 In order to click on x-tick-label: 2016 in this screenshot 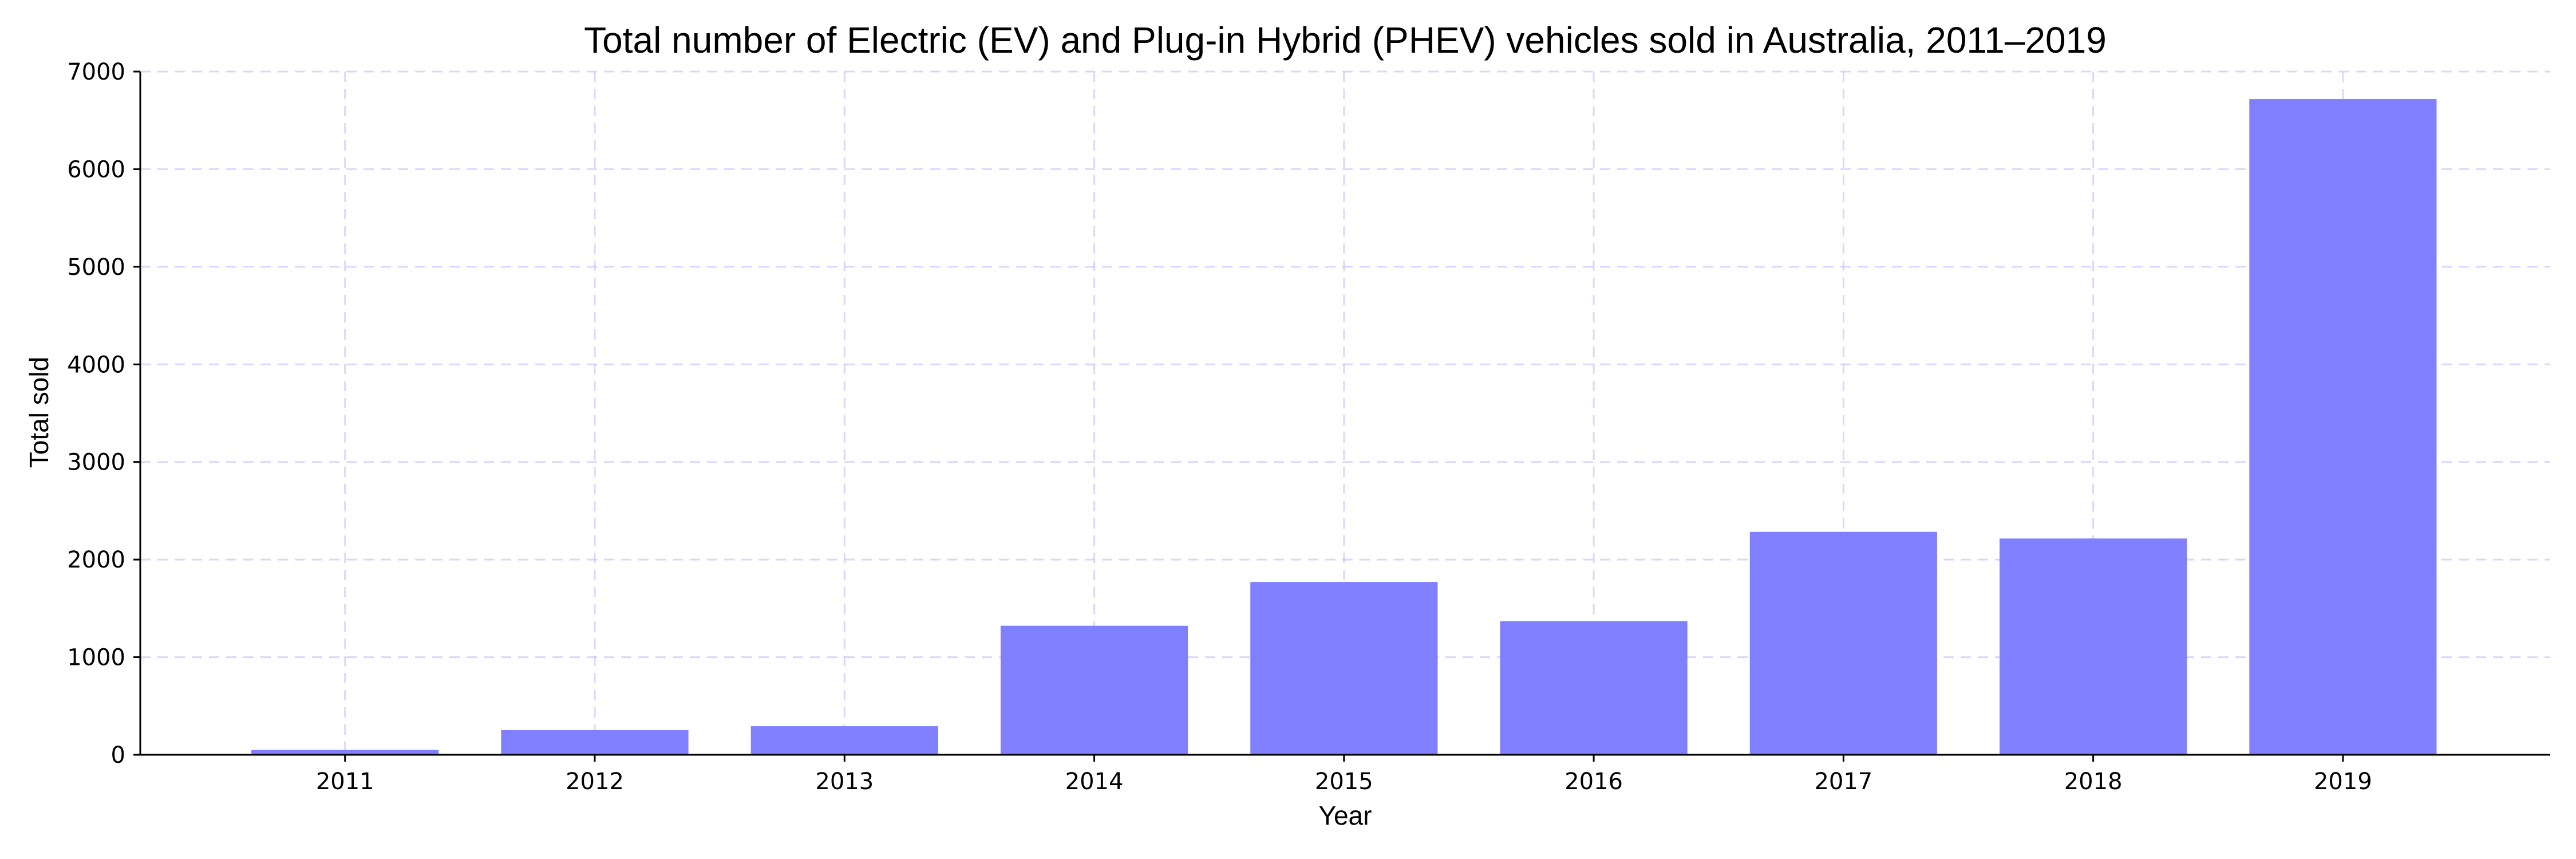, I will do `click(1593, 782)`.